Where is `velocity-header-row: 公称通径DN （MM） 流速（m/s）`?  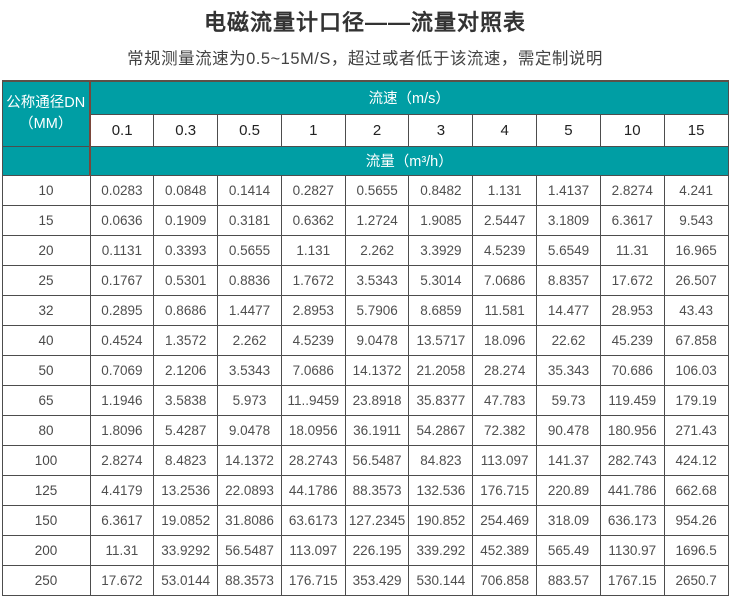 velocity-header-row: 公称通径DN （MM） 流速（m/s） is located at coordinates (365, 113).